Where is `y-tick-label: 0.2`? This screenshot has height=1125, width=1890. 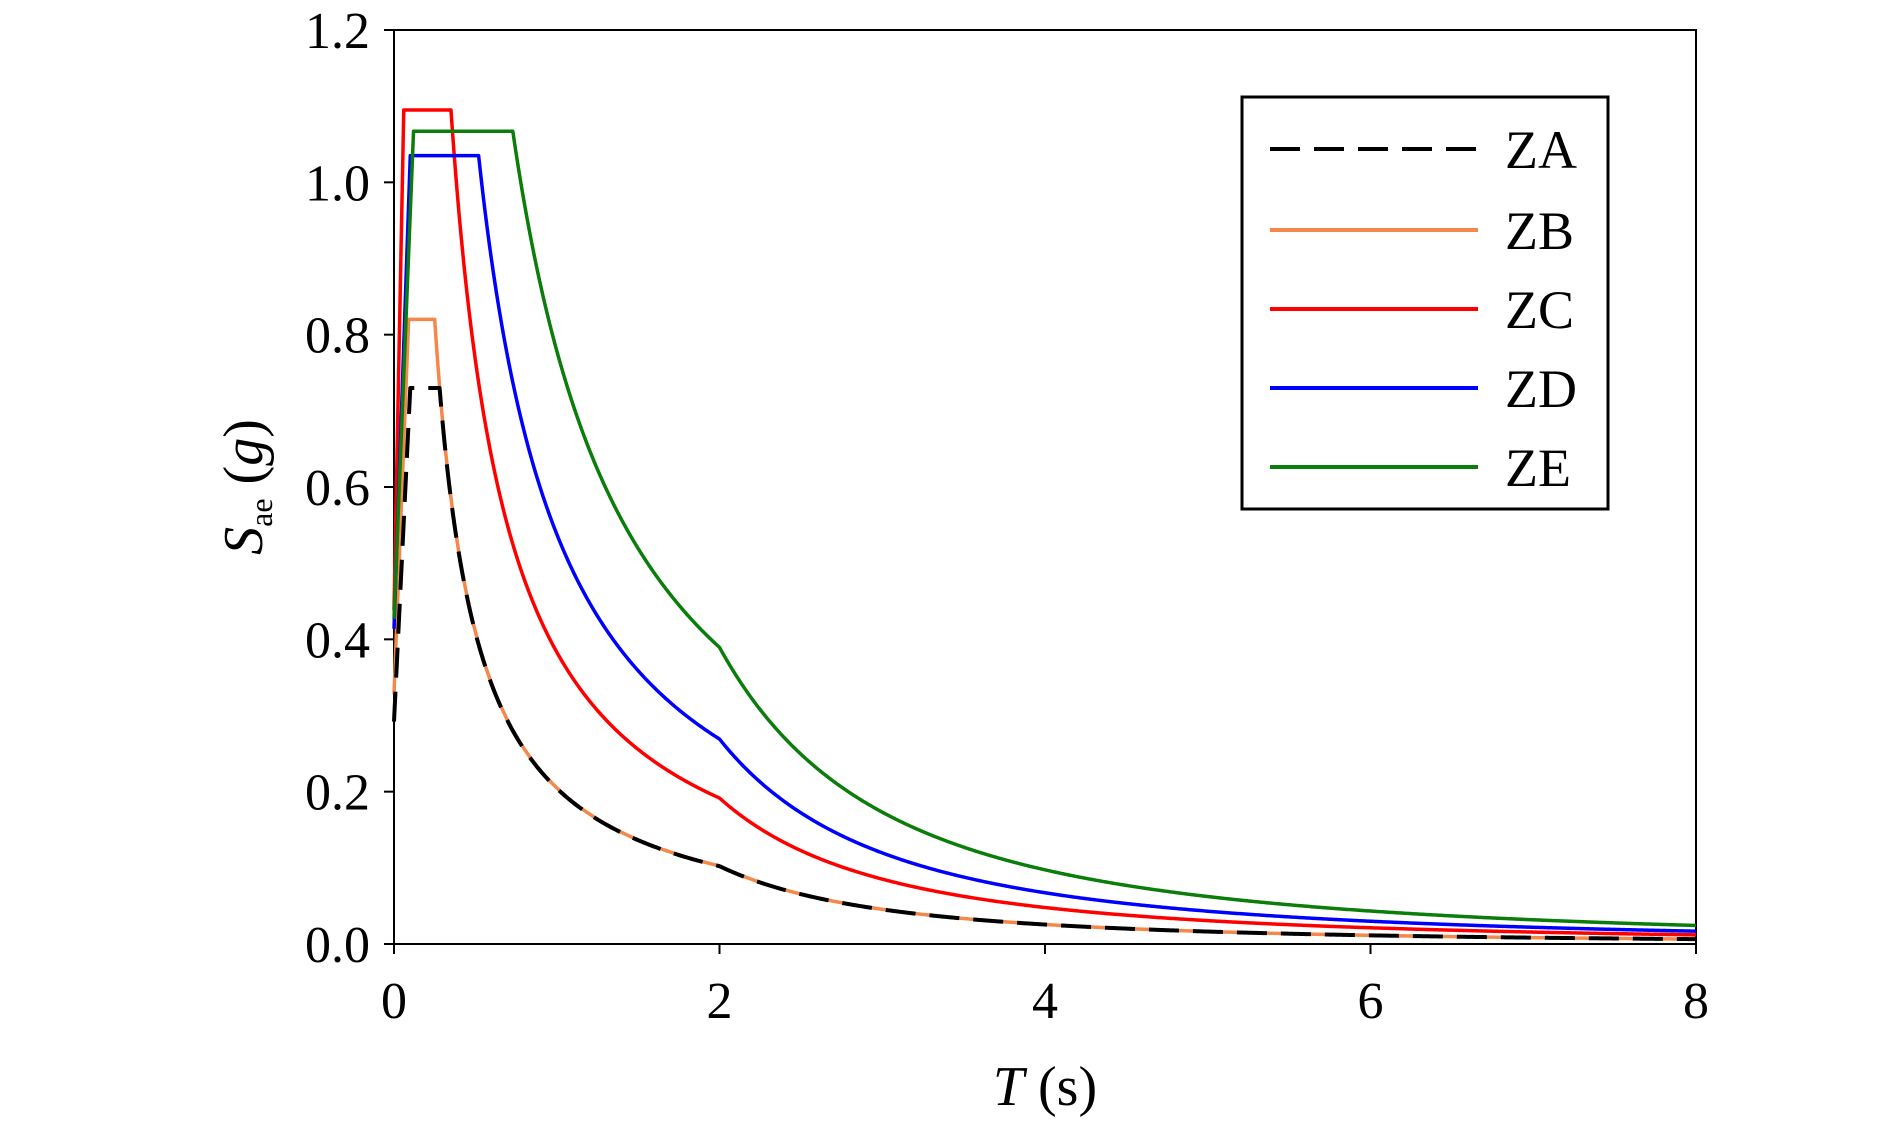
y-tick-label: 0.2 is located at coordinates (337, 793).